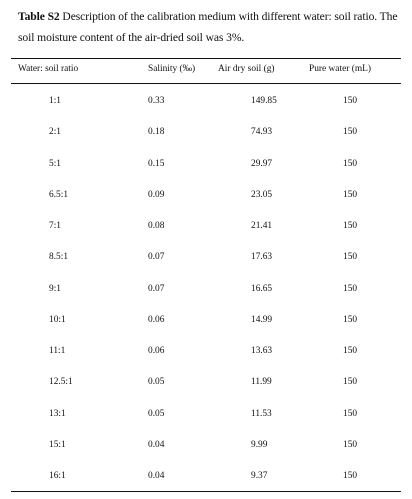 This screenshot has width=412, height=499. I want to click on cell-water-soil-ratio: 2:1, so click(55, 132).